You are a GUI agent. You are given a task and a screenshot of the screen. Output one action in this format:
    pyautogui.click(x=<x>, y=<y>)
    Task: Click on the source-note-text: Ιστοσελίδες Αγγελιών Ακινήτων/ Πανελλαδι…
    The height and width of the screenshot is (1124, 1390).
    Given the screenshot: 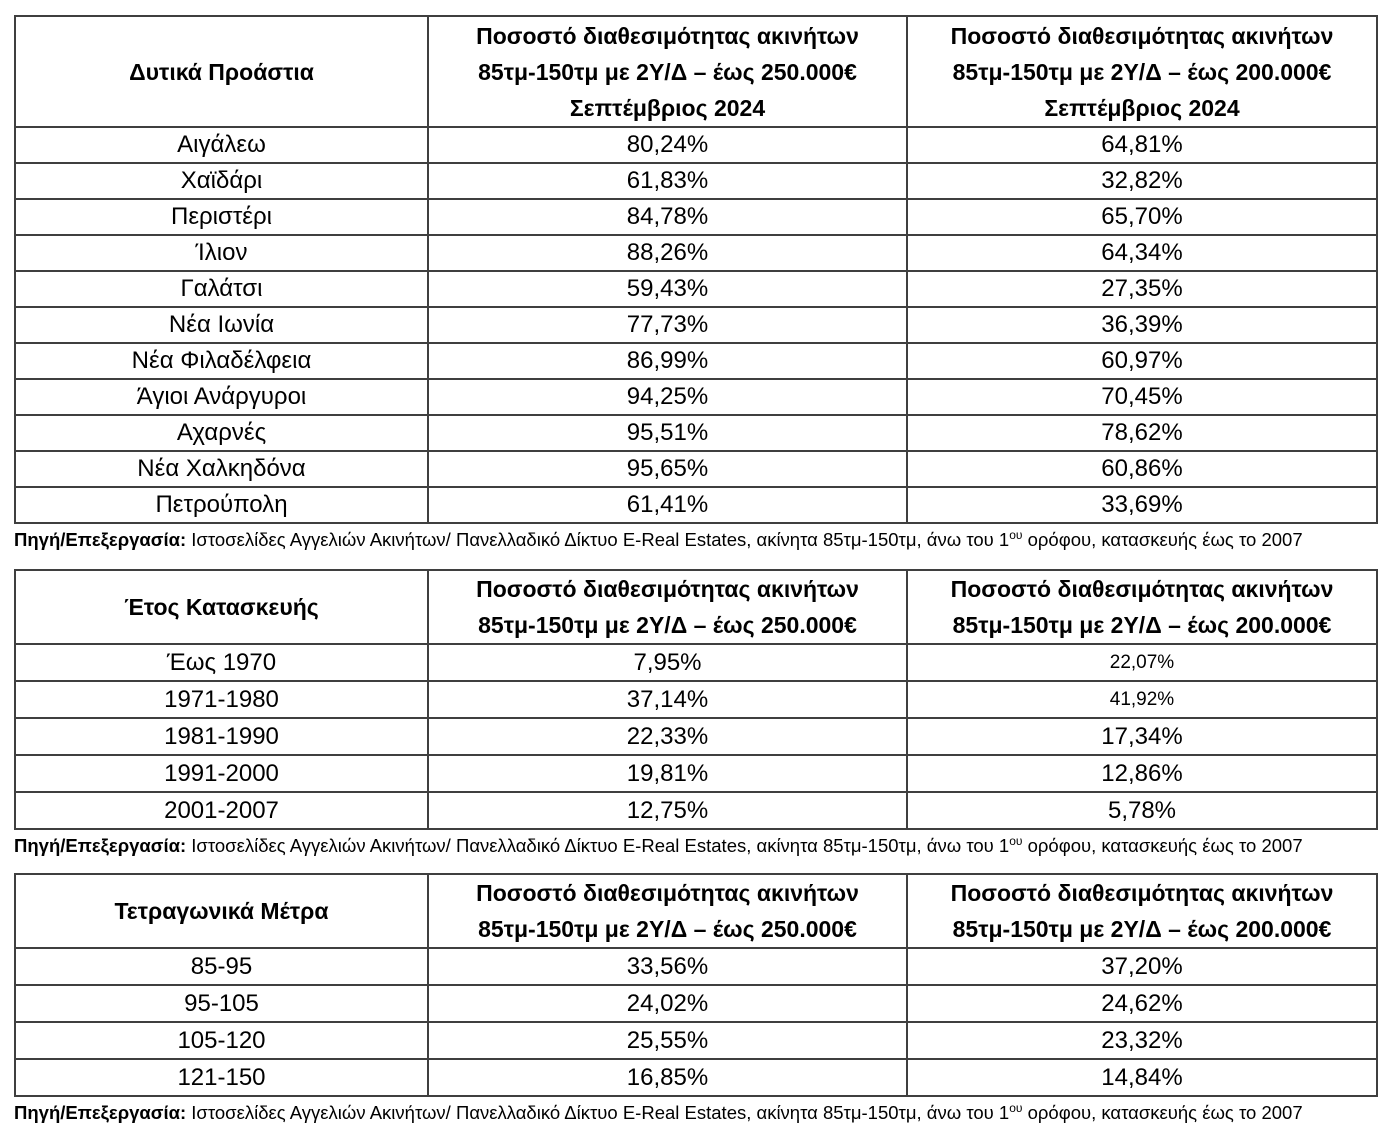 What is the action you would take?
    pyautogui.click(x=598, y=845)
    